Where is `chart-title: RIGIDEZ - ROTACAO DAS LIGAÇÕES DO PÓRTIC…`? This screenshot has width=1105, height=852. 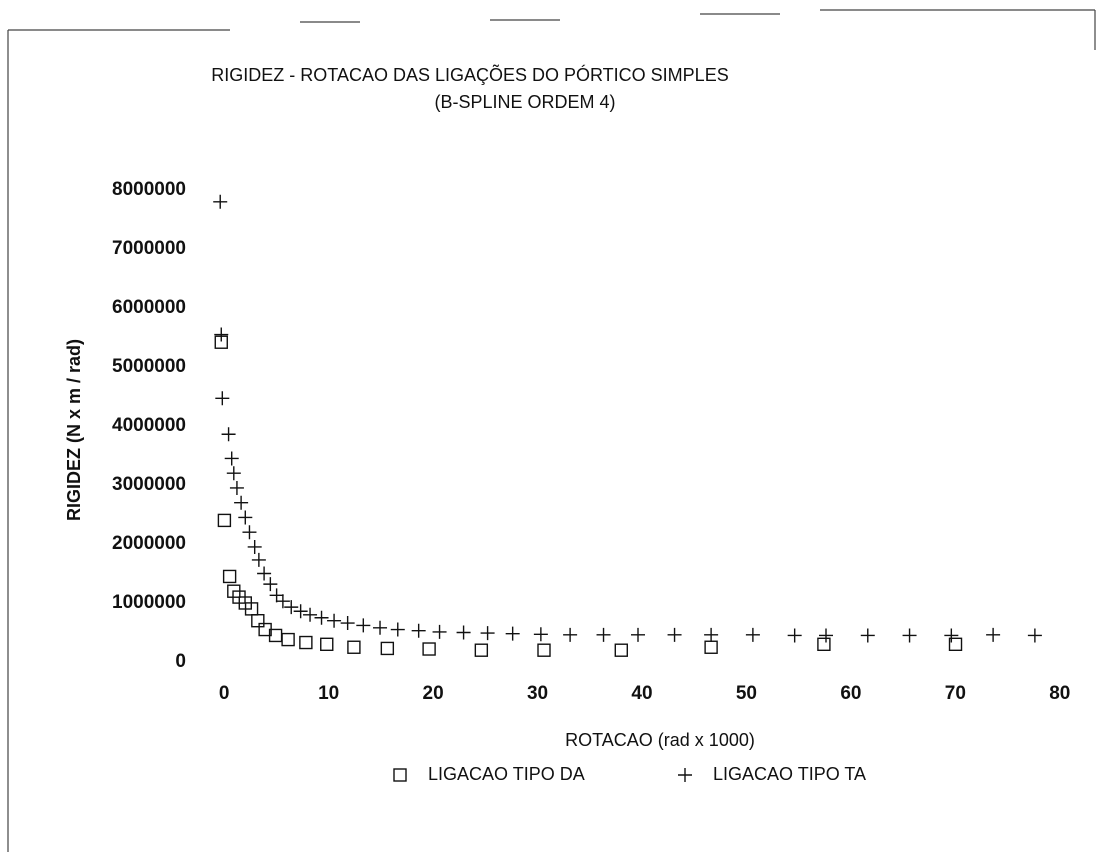 chart-title: RIGIDEZ - ROTACAO DAS LIGAÇÕES DO PÓRTIC… is located at coordinates (469, 74).